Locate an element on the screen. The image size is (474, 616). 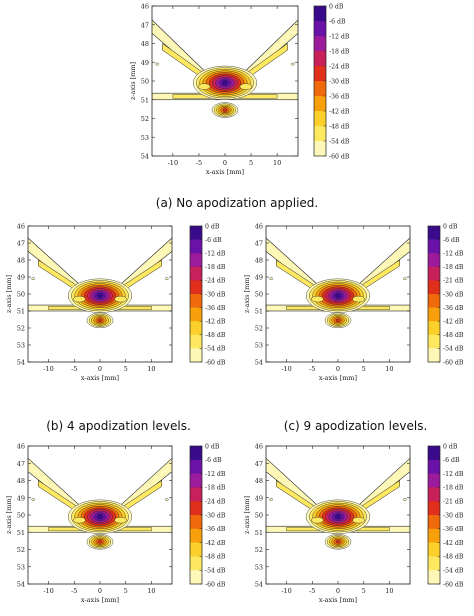
x-tick-label: 0 is located at coordinates (338, 369).